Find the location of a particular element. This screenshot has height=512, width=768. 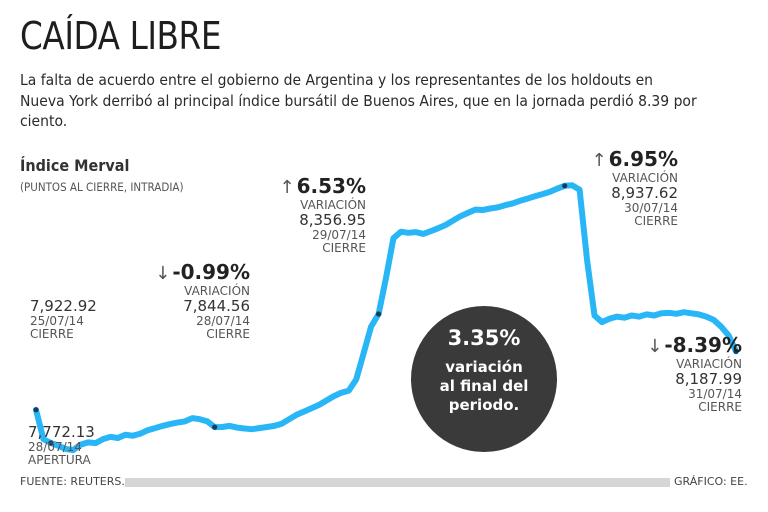

annotation-pct: 6.95% is located at coordinates (643, 159).